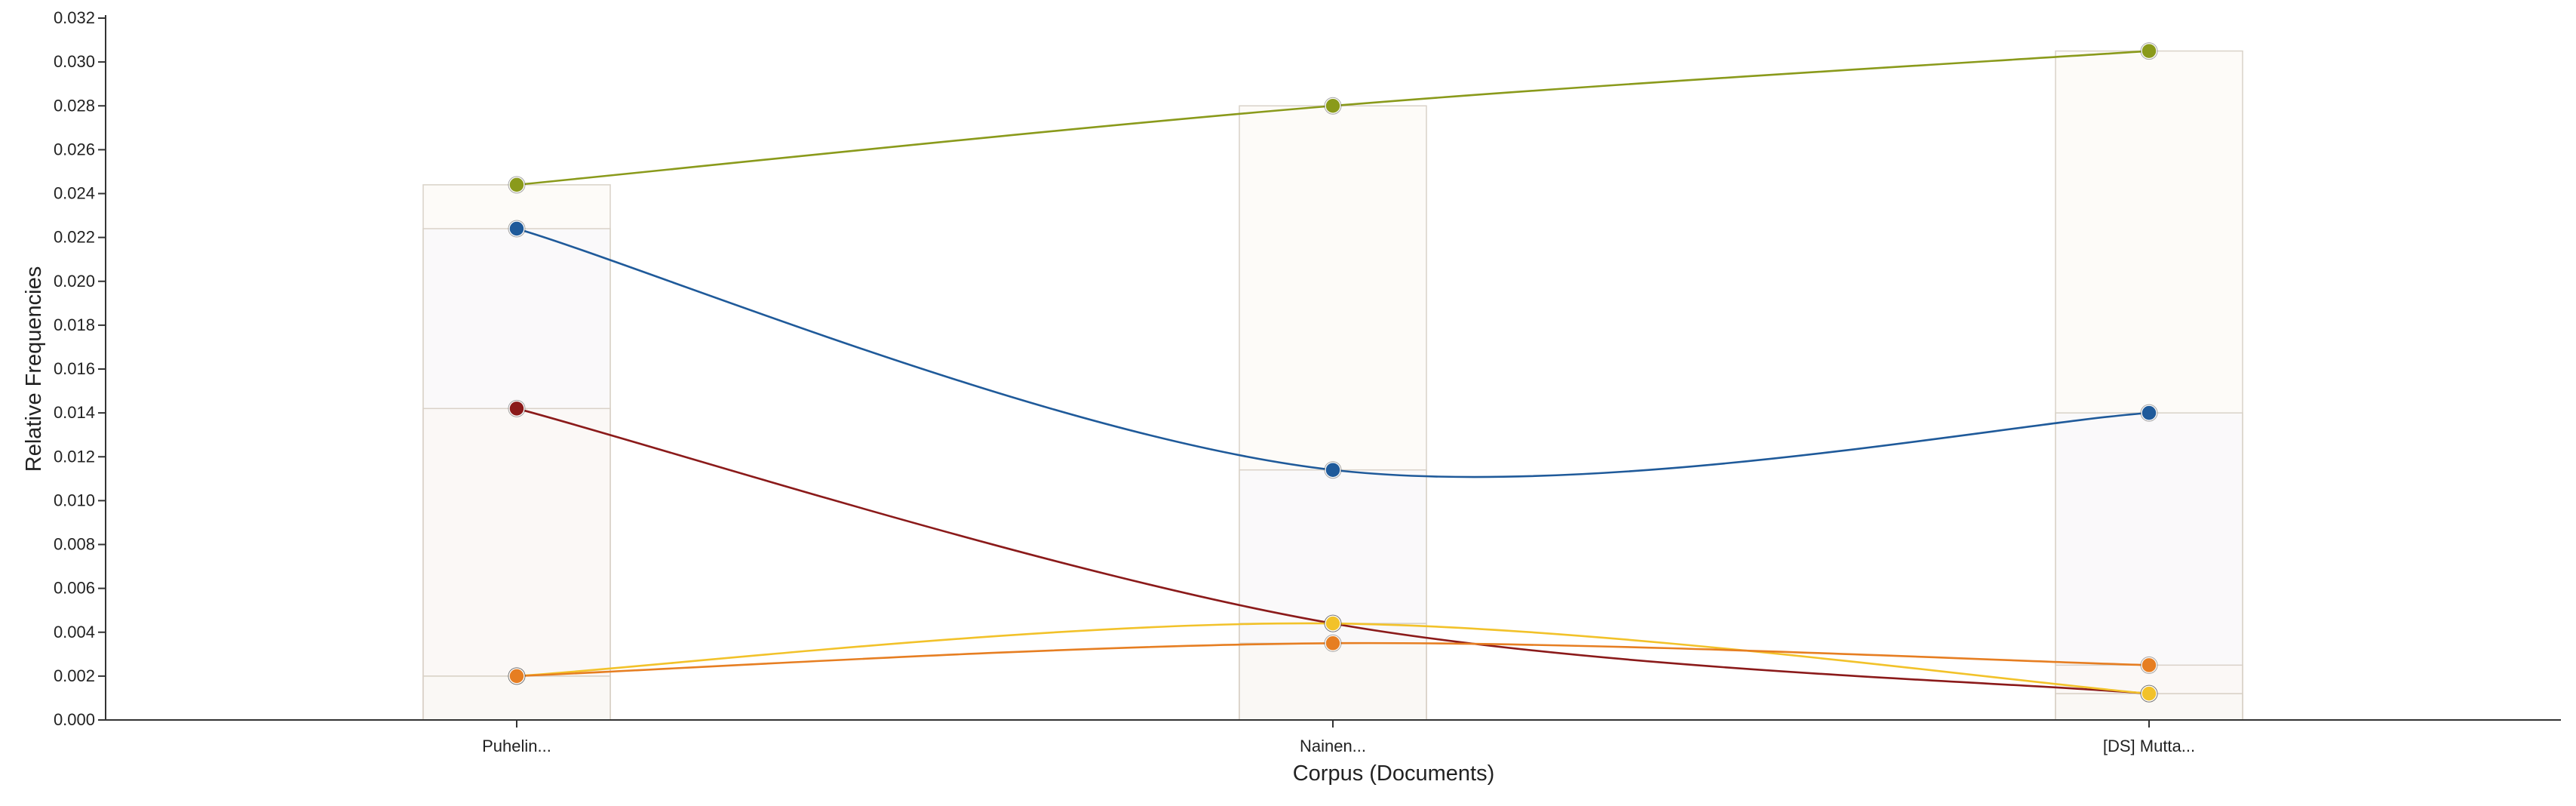  I want to click on y-tick-label: 0.006, so click(74, 588).